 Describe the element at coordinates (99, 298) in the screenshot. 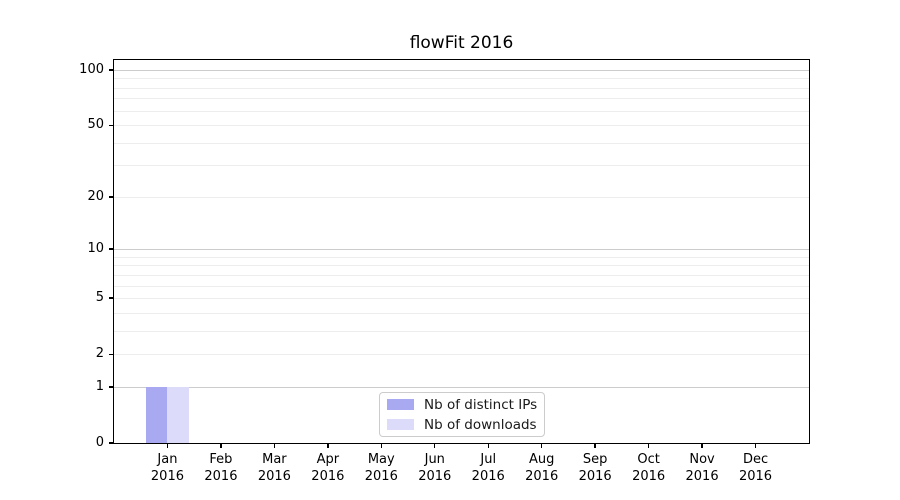

I see `y-tick-label: 5` at that location.